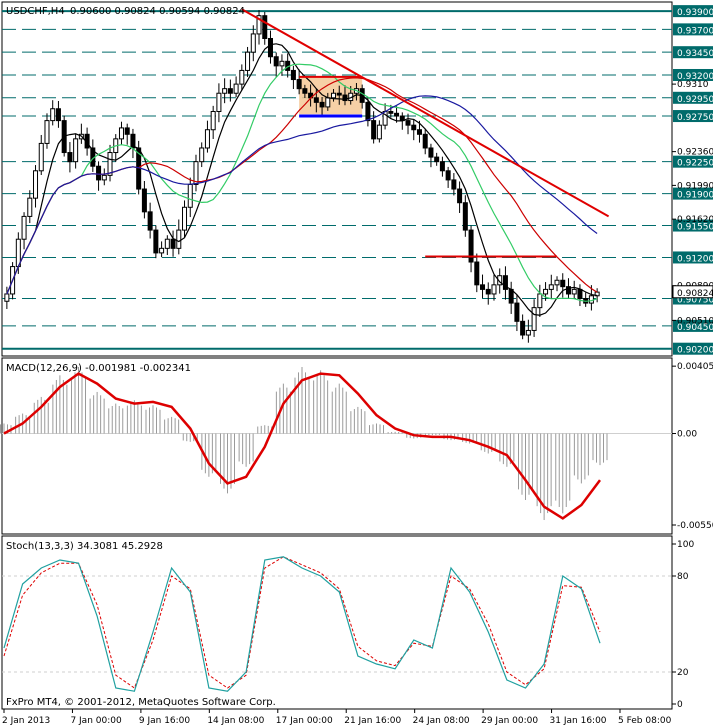 The image size is (713, 728). I want to click on stoch-tick-label: 100, so click(685, 545).